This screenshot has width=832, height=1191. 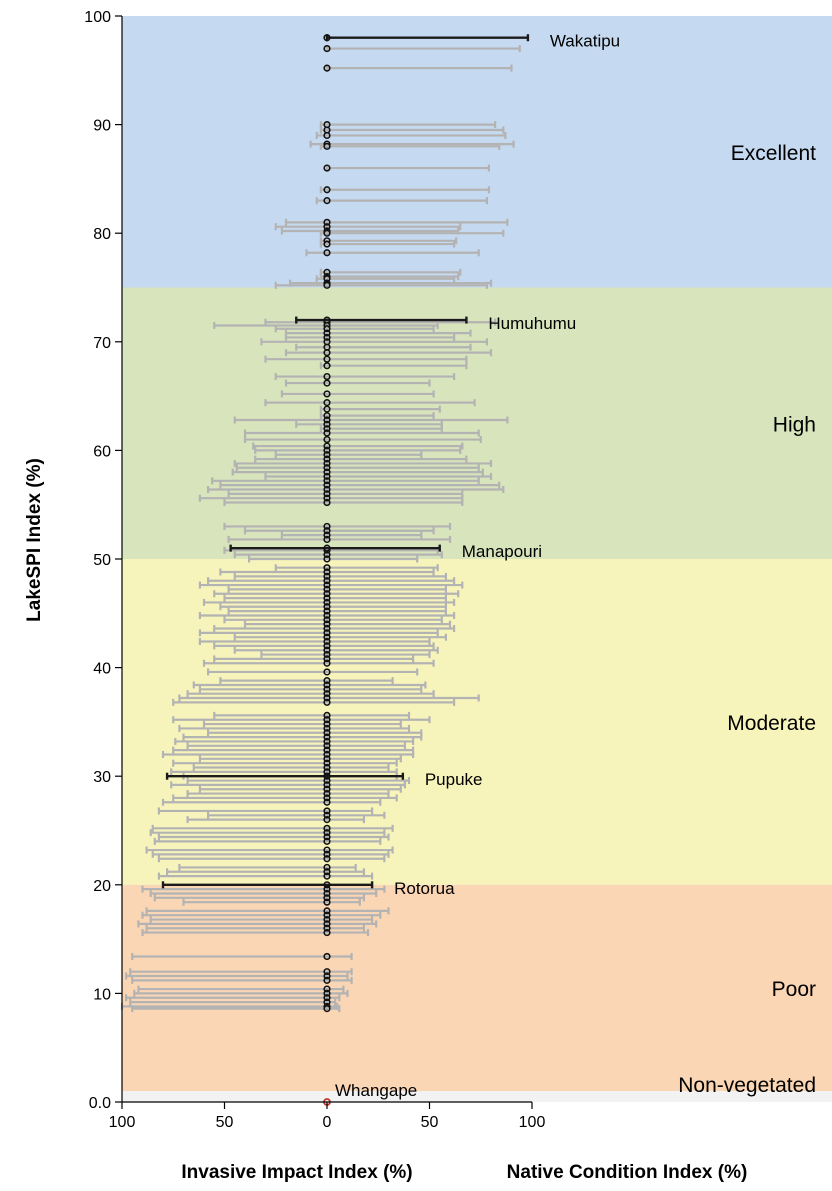 I want to click on lake-bar-95-point, so click(x=327, y=720).